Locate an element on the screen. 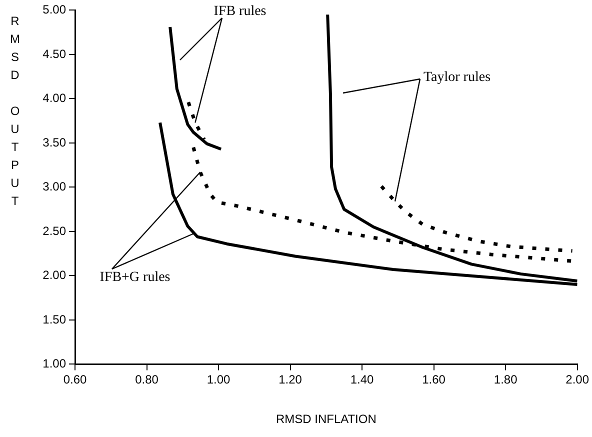 The image size is (592, 437). x-axis-title: RMSD INFLATION is located at coordinates (326, 419).